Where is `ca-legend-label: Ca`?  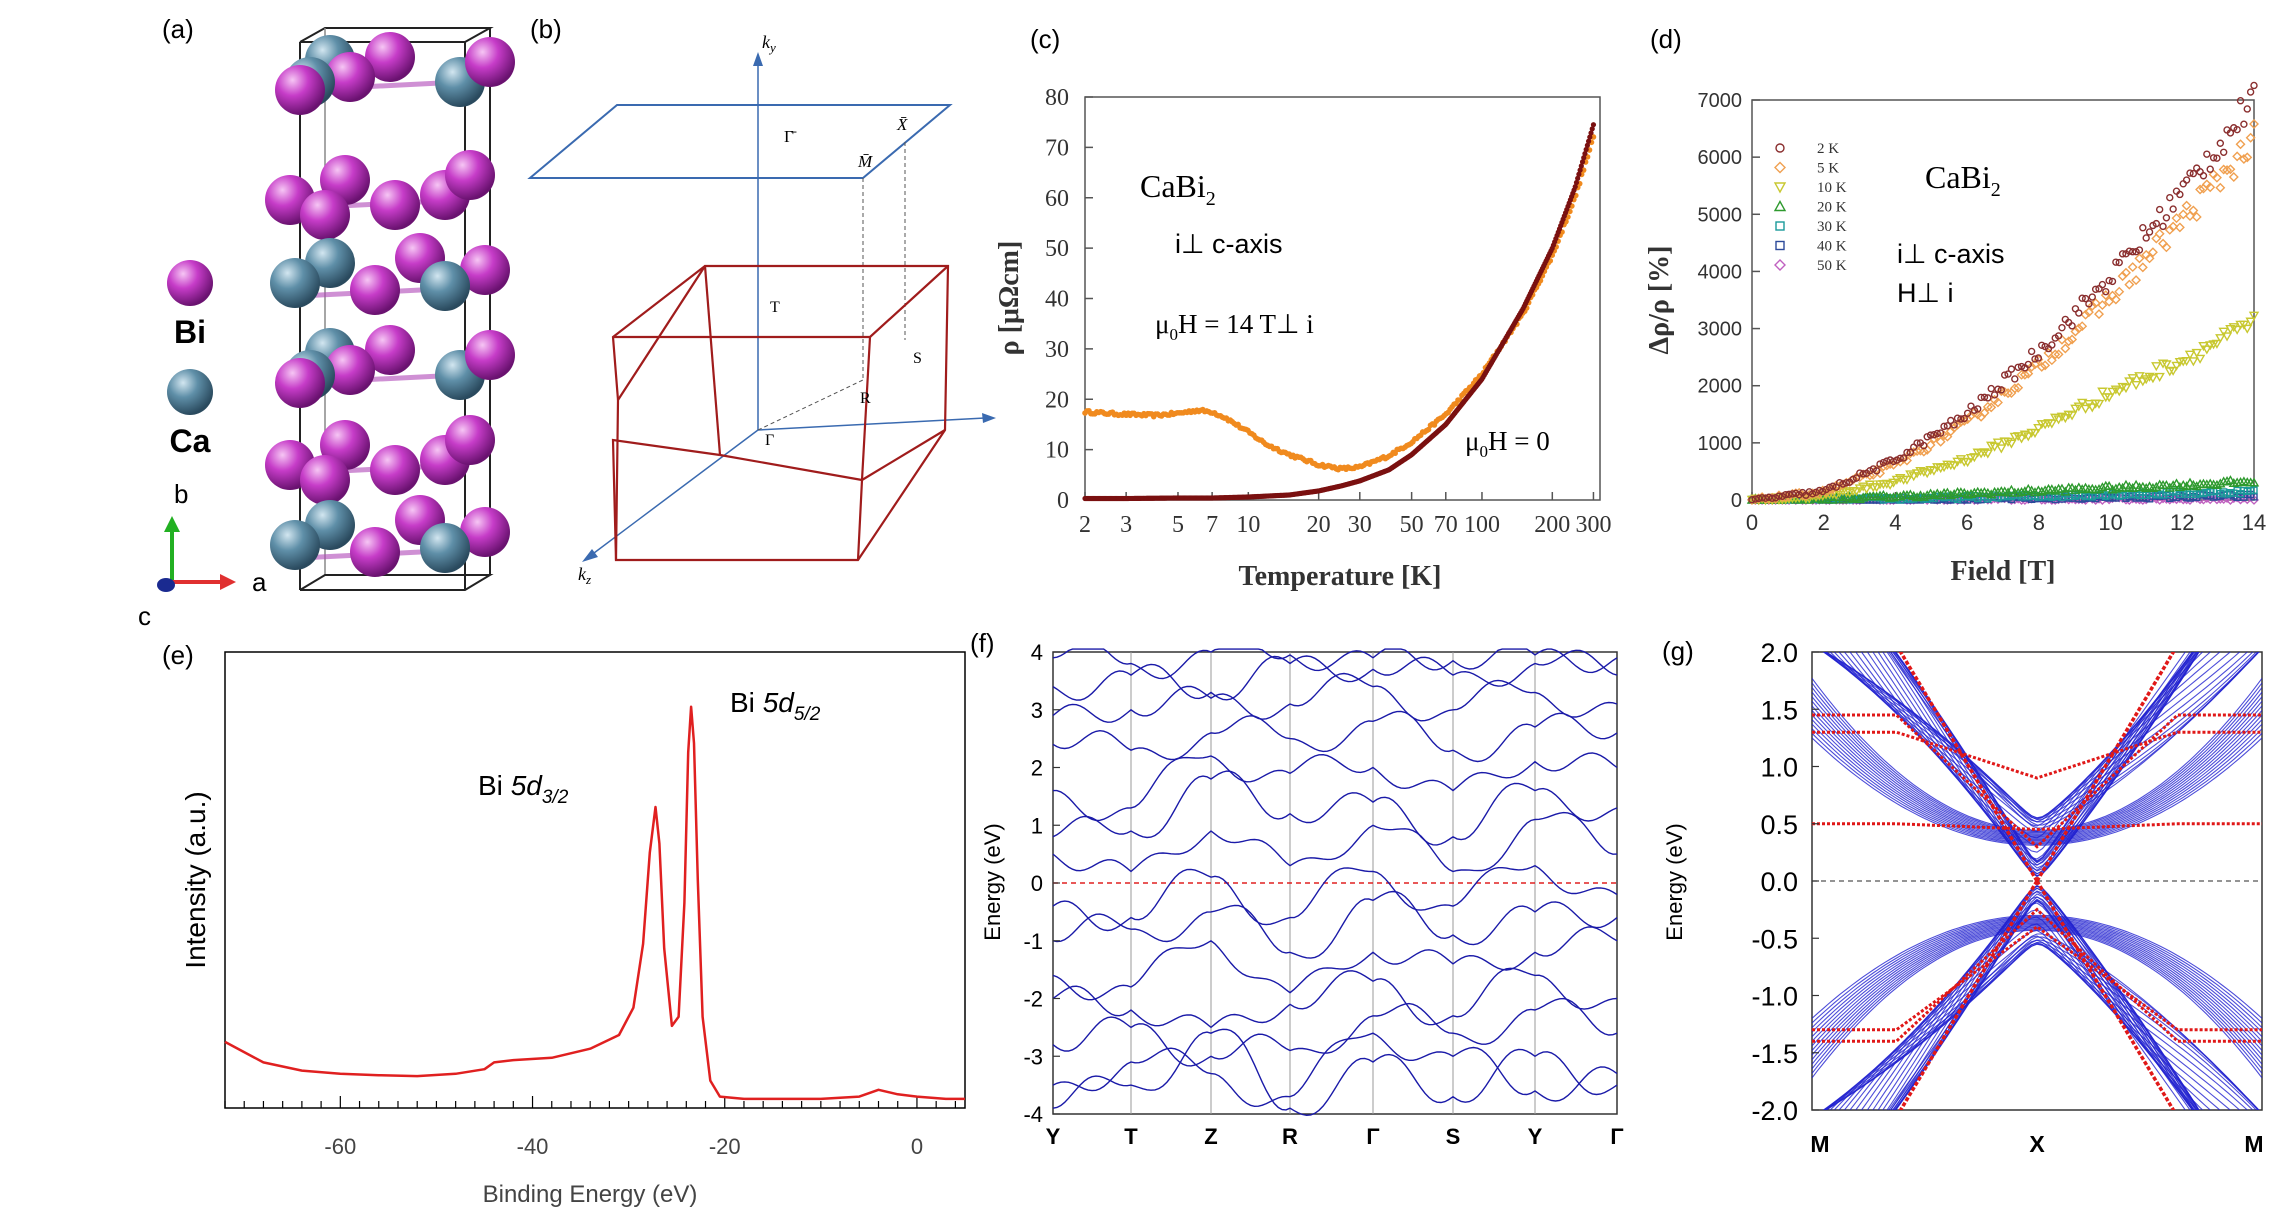 ca-legend-label: Ca is located at coordinates (190, 441).